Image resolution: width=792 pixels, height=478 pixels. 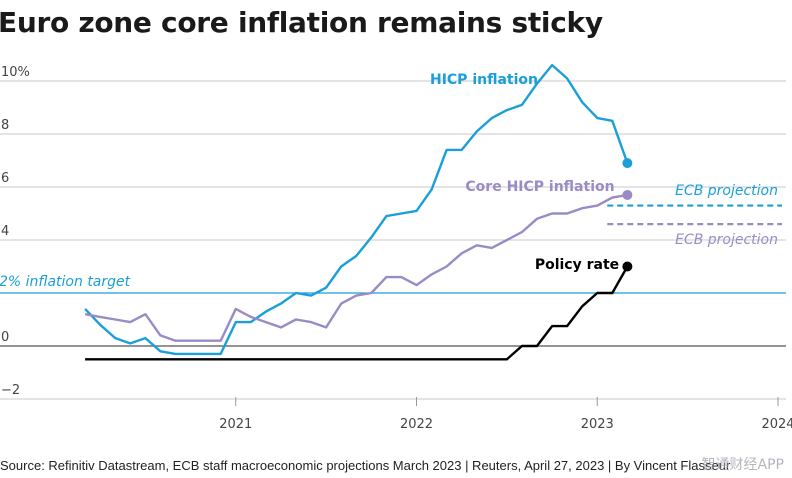 What do you see at coordinates (357, 313) in the screenshot?
I see `series-line-policy` at bounding box center [357, 313].